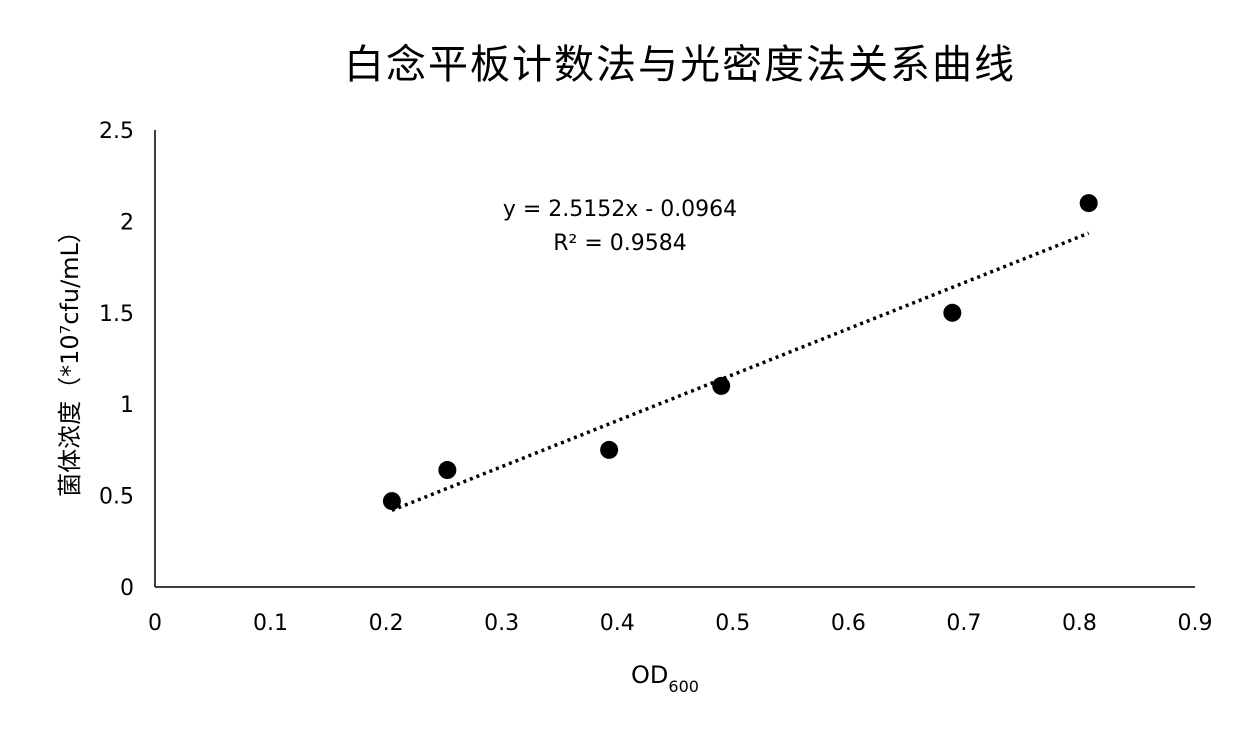 The width and height of the screenshot is (1240, 746). What do you see at coordinates (680, 623) in the screenshot?
I see `x-tick-labels: 0 0.1 0.2 0.3 0.4 0.5 0.6 0.7 0.8 0.9` at bounding box center [680, 623].